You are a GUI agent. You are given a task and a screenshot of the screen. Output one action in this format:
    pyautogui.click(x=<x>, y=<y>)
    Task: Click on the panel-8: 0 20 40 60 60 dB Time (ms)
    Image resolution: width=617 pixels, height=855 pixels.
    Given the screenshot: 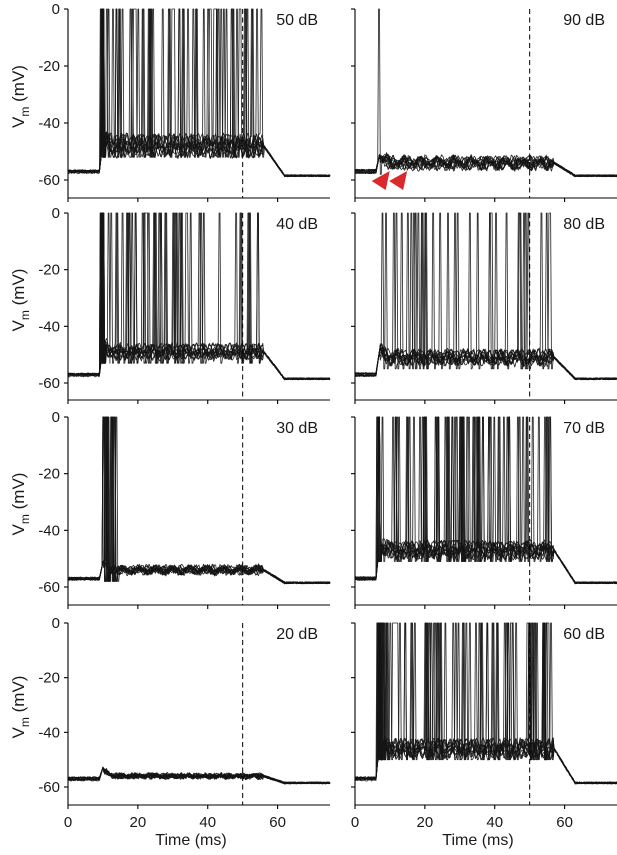 What is the action you would take?
    pyautogui.click(x=484, y=735)
    